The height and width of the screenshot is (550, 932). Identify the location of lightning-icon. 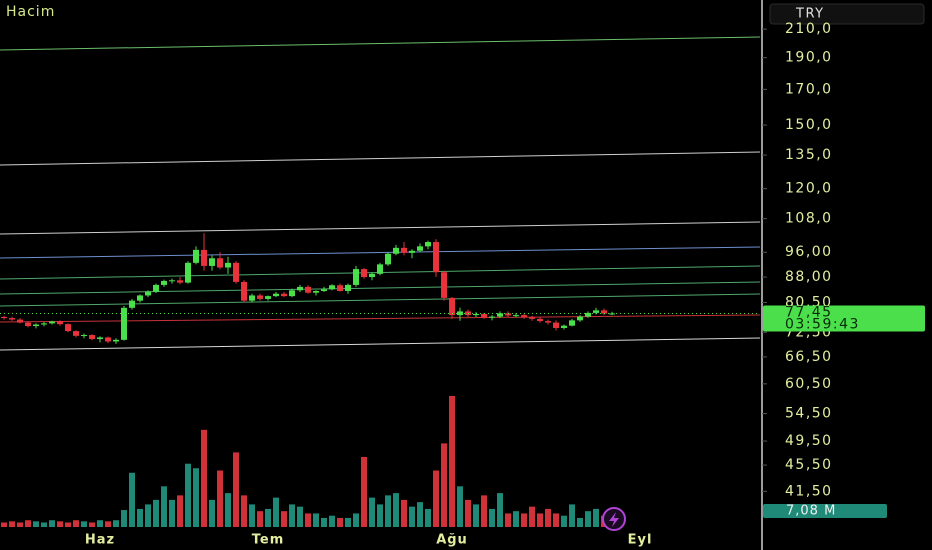
(614, 519).